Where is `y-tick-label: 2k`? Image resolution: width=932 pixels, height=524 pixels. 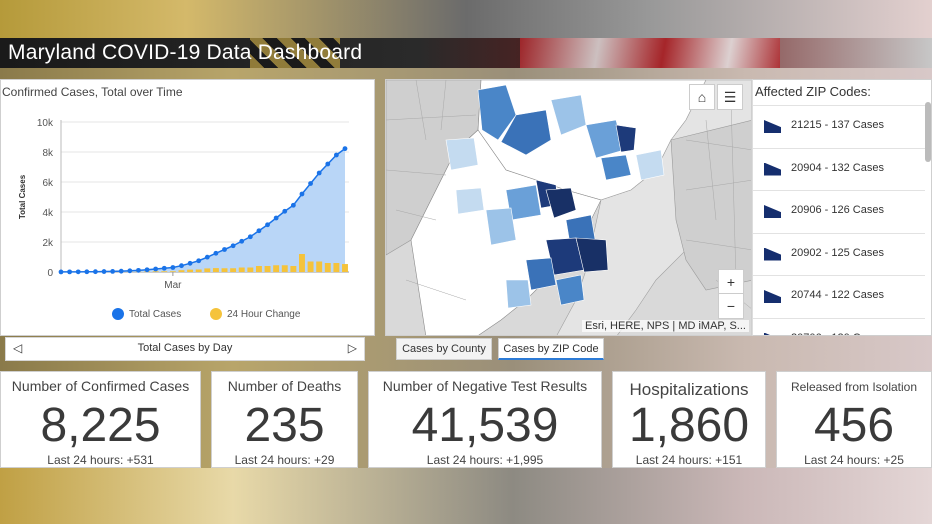
y-tick-label: 2k is located at coordinates (48, 243).